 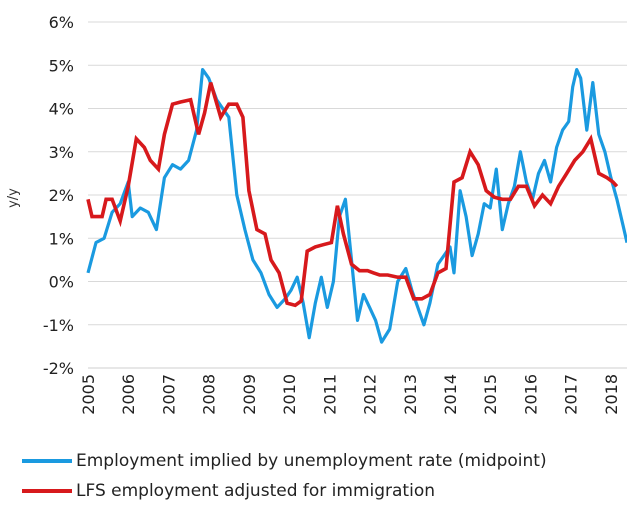 I want to click on x-tick-label: 2010, so click(x=289, y=394).